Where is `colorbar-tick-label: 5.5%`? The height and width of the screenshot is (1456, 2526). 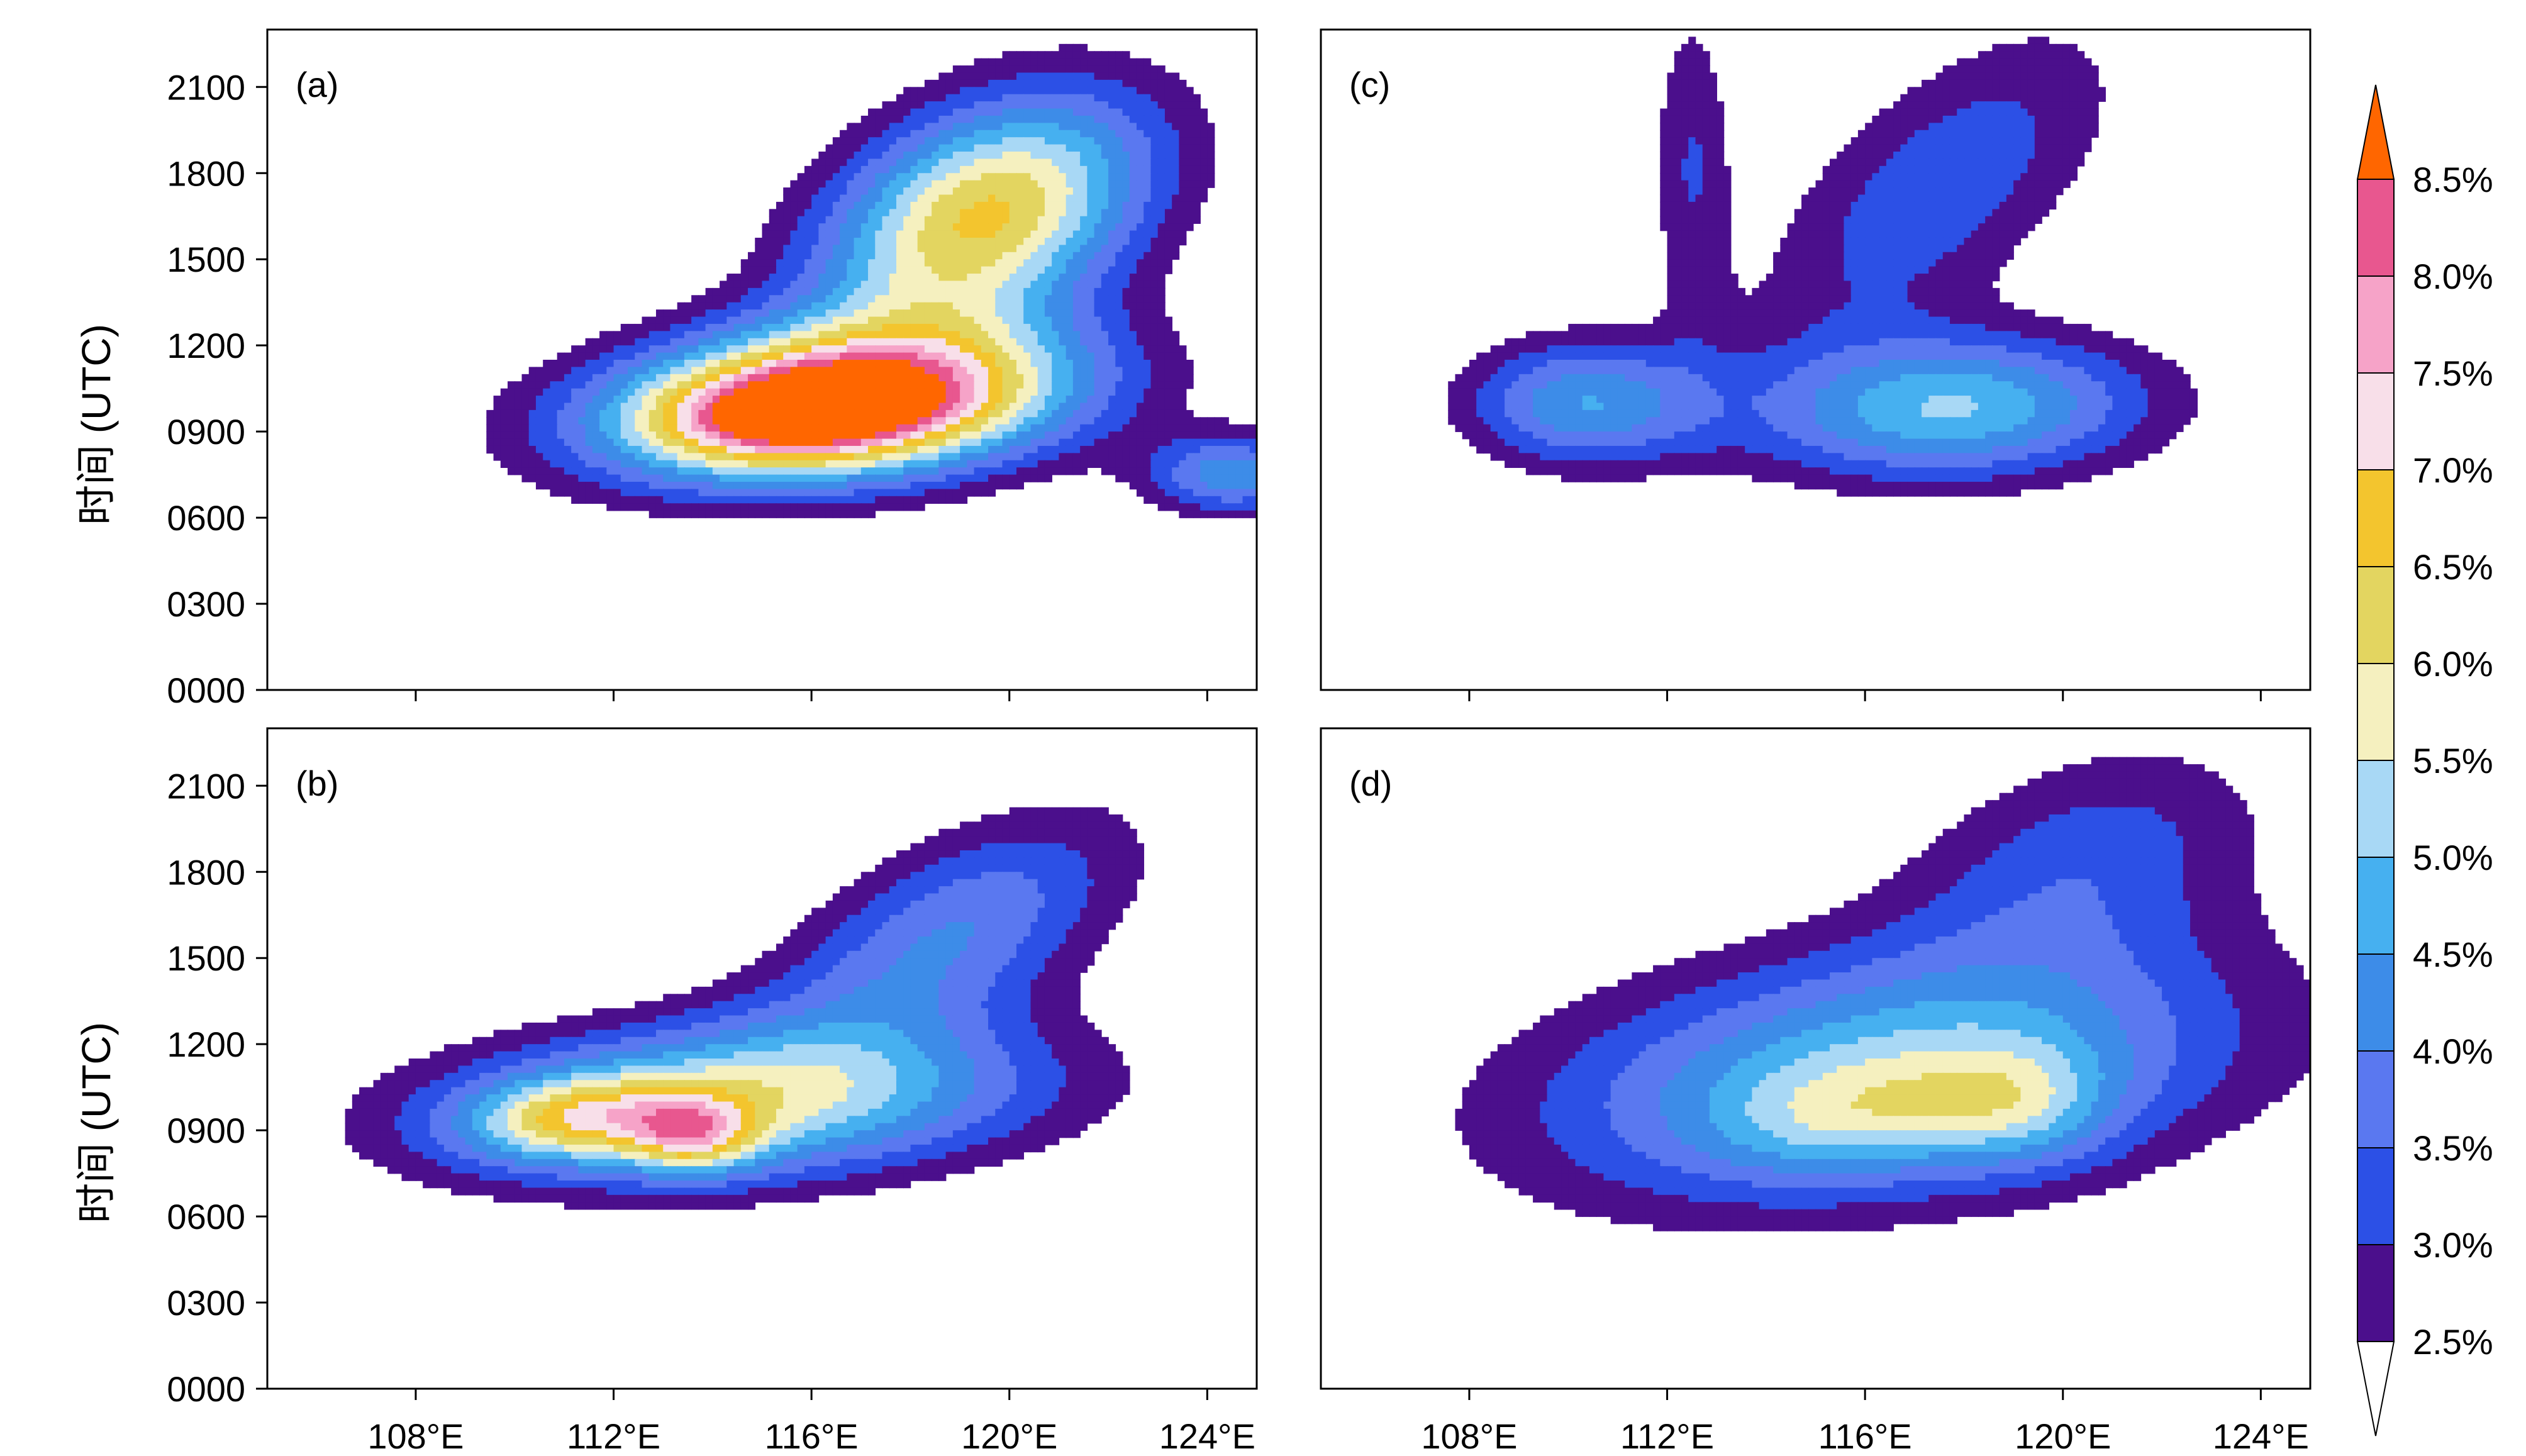
colorbar-tick-label: 5.5% is located at coordinates (2453, 761).